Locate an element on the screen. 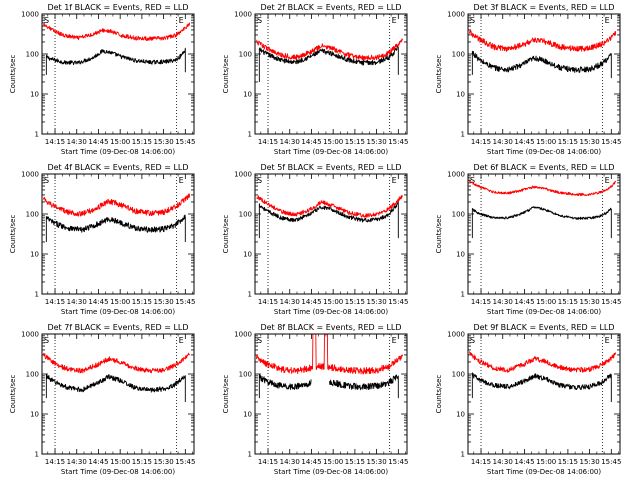 Image resolution: width=640 pixels, height=480 pixels. chart-title: Det 7f BLACK = Events, RED = LLD is located at coordinates (117, 327).